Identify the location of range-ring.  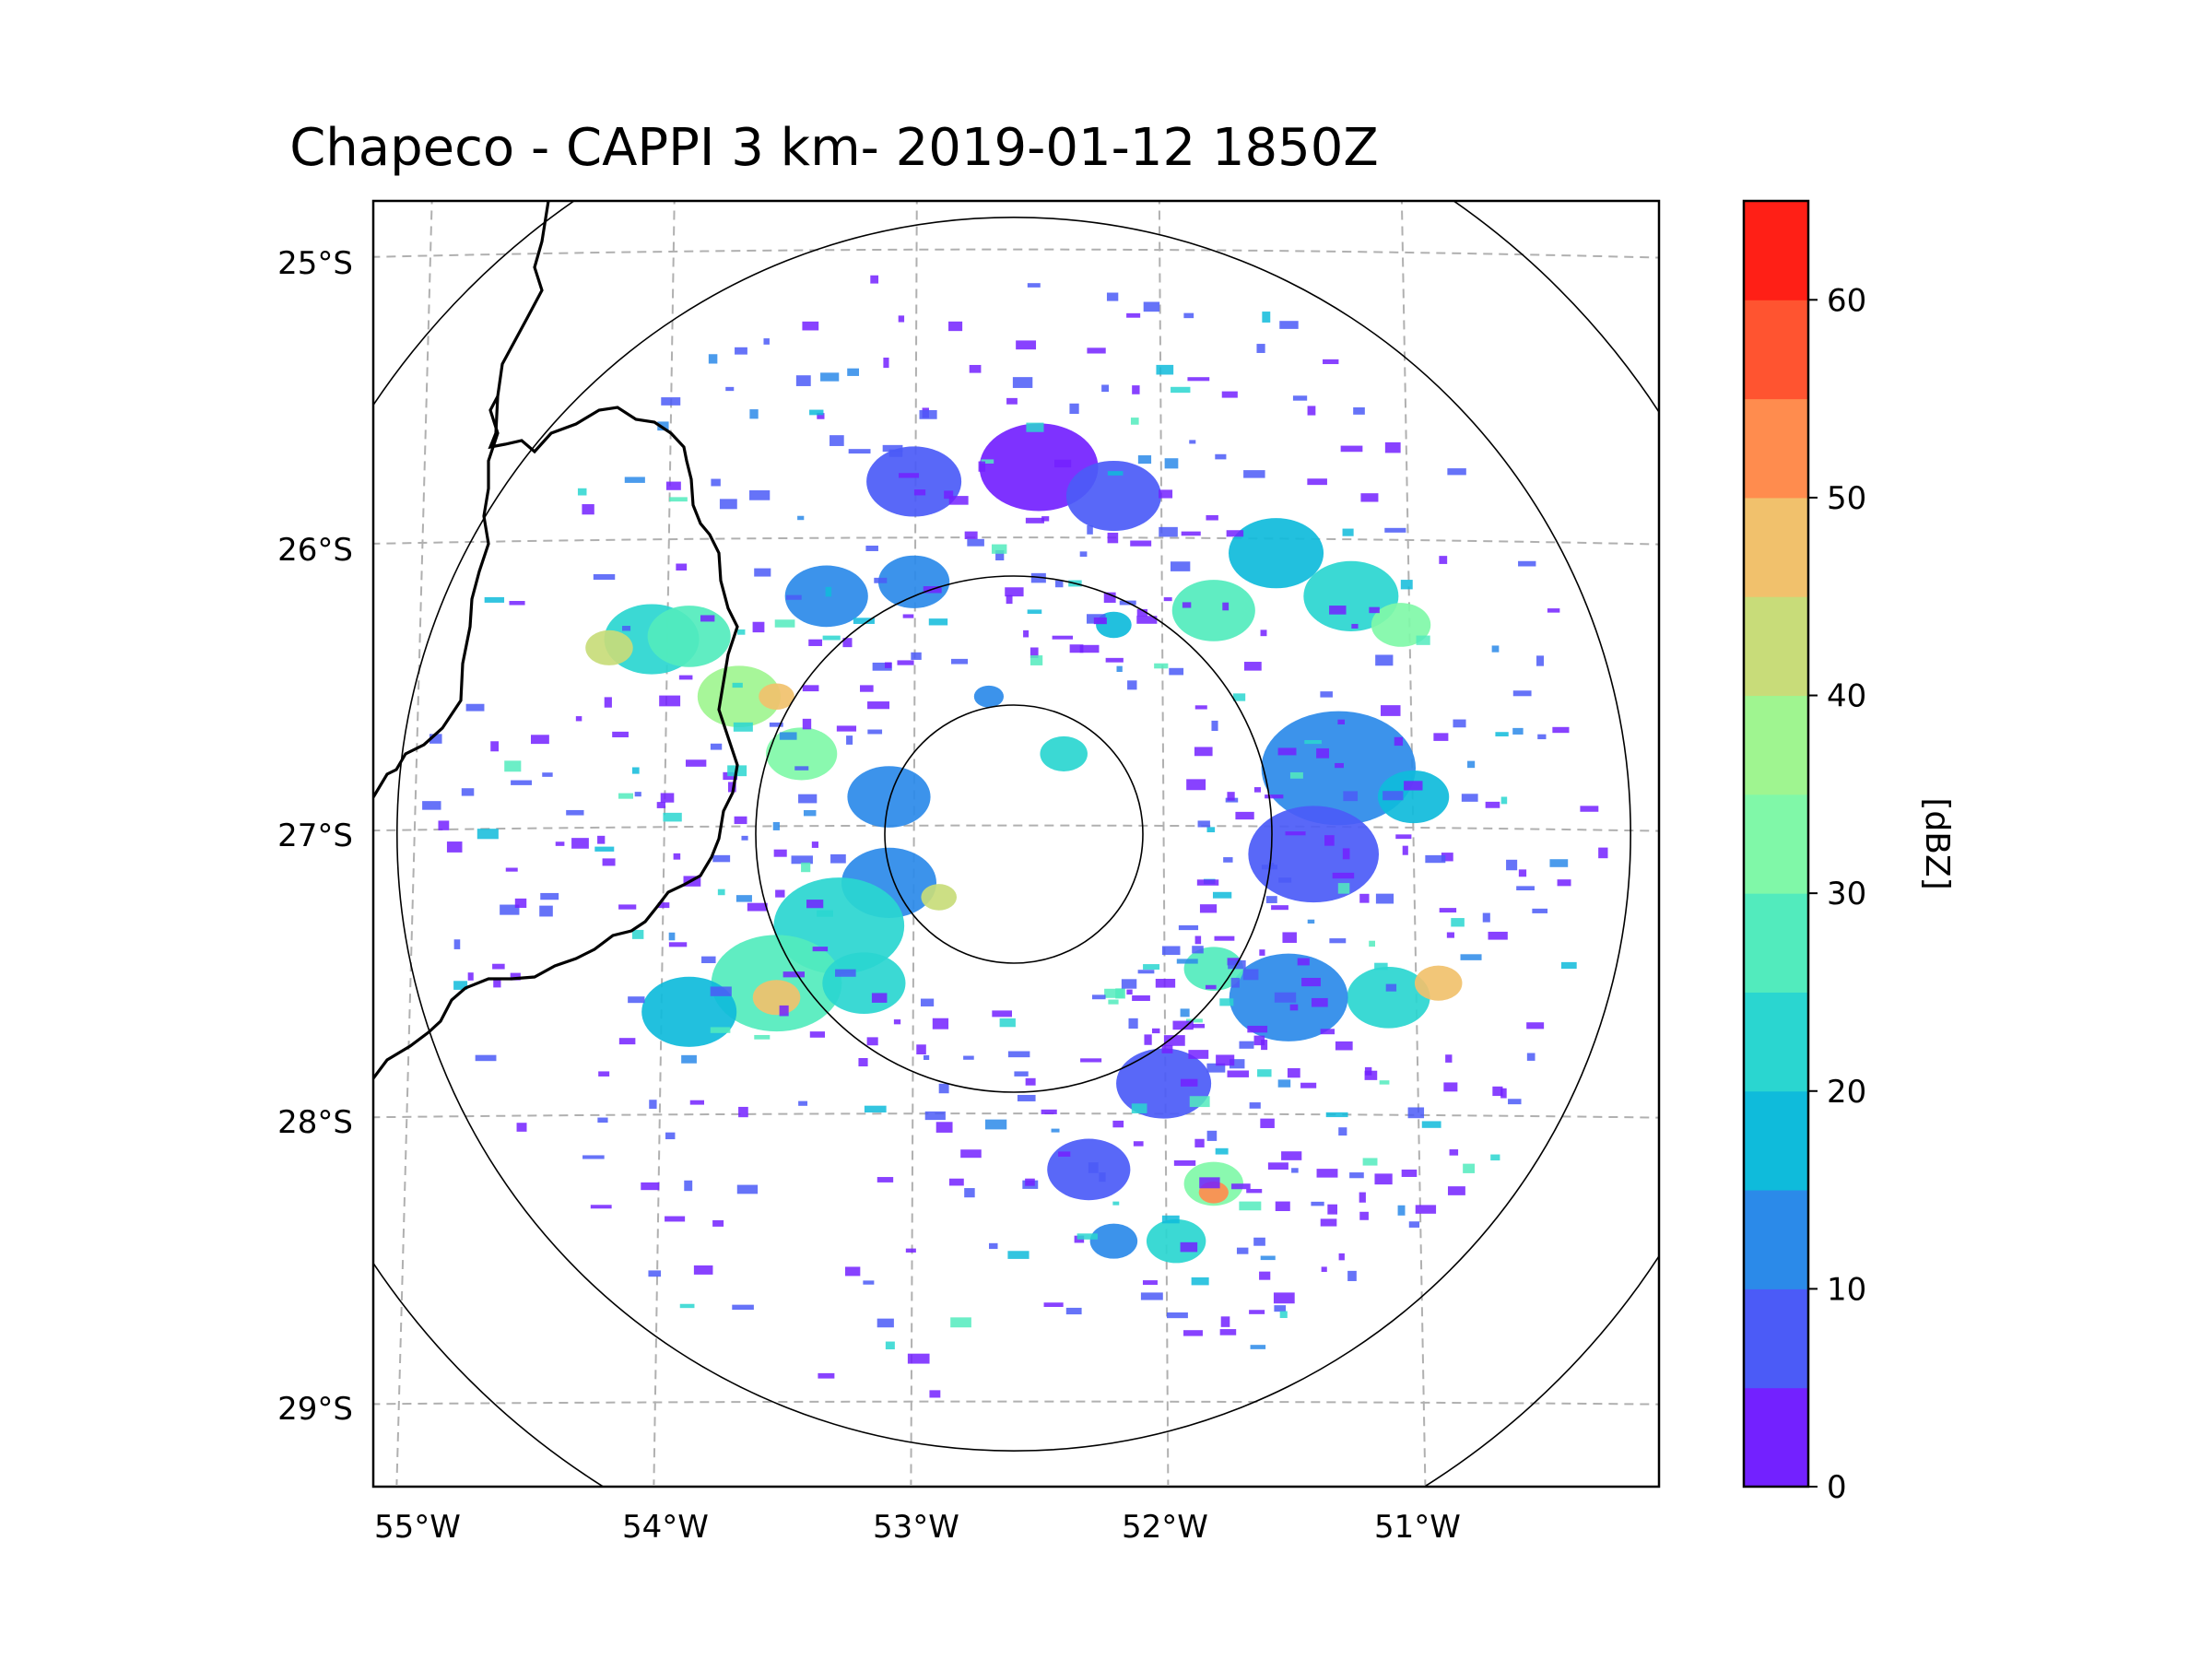
(1014, 834).